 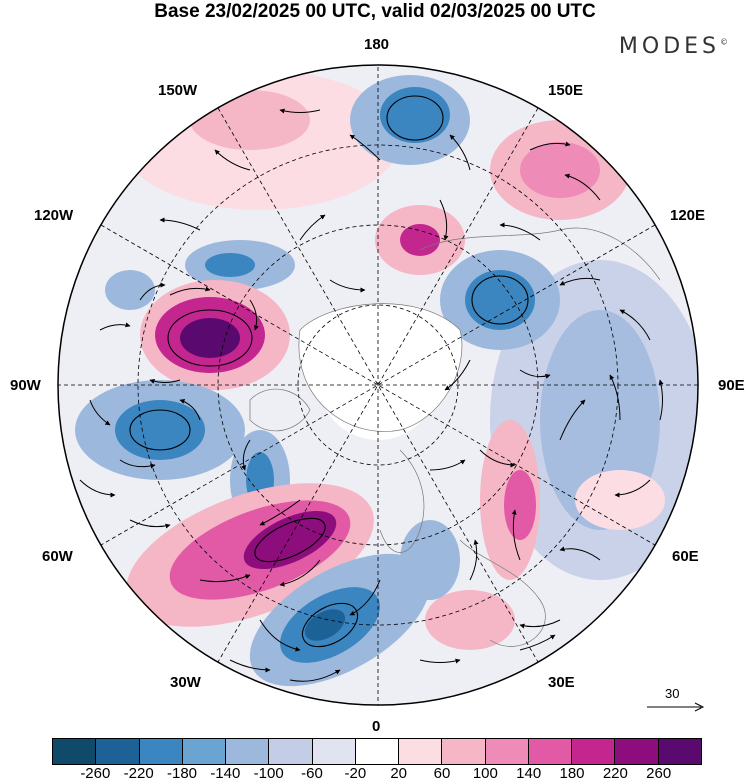 I want to click on legend-tick-label: -140, so click(x=225, y=773).